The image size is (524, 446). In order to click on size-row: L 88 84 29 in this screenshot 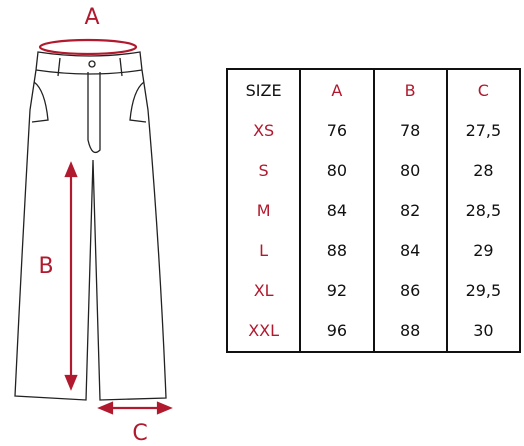, I will do `click(373, 250)`.